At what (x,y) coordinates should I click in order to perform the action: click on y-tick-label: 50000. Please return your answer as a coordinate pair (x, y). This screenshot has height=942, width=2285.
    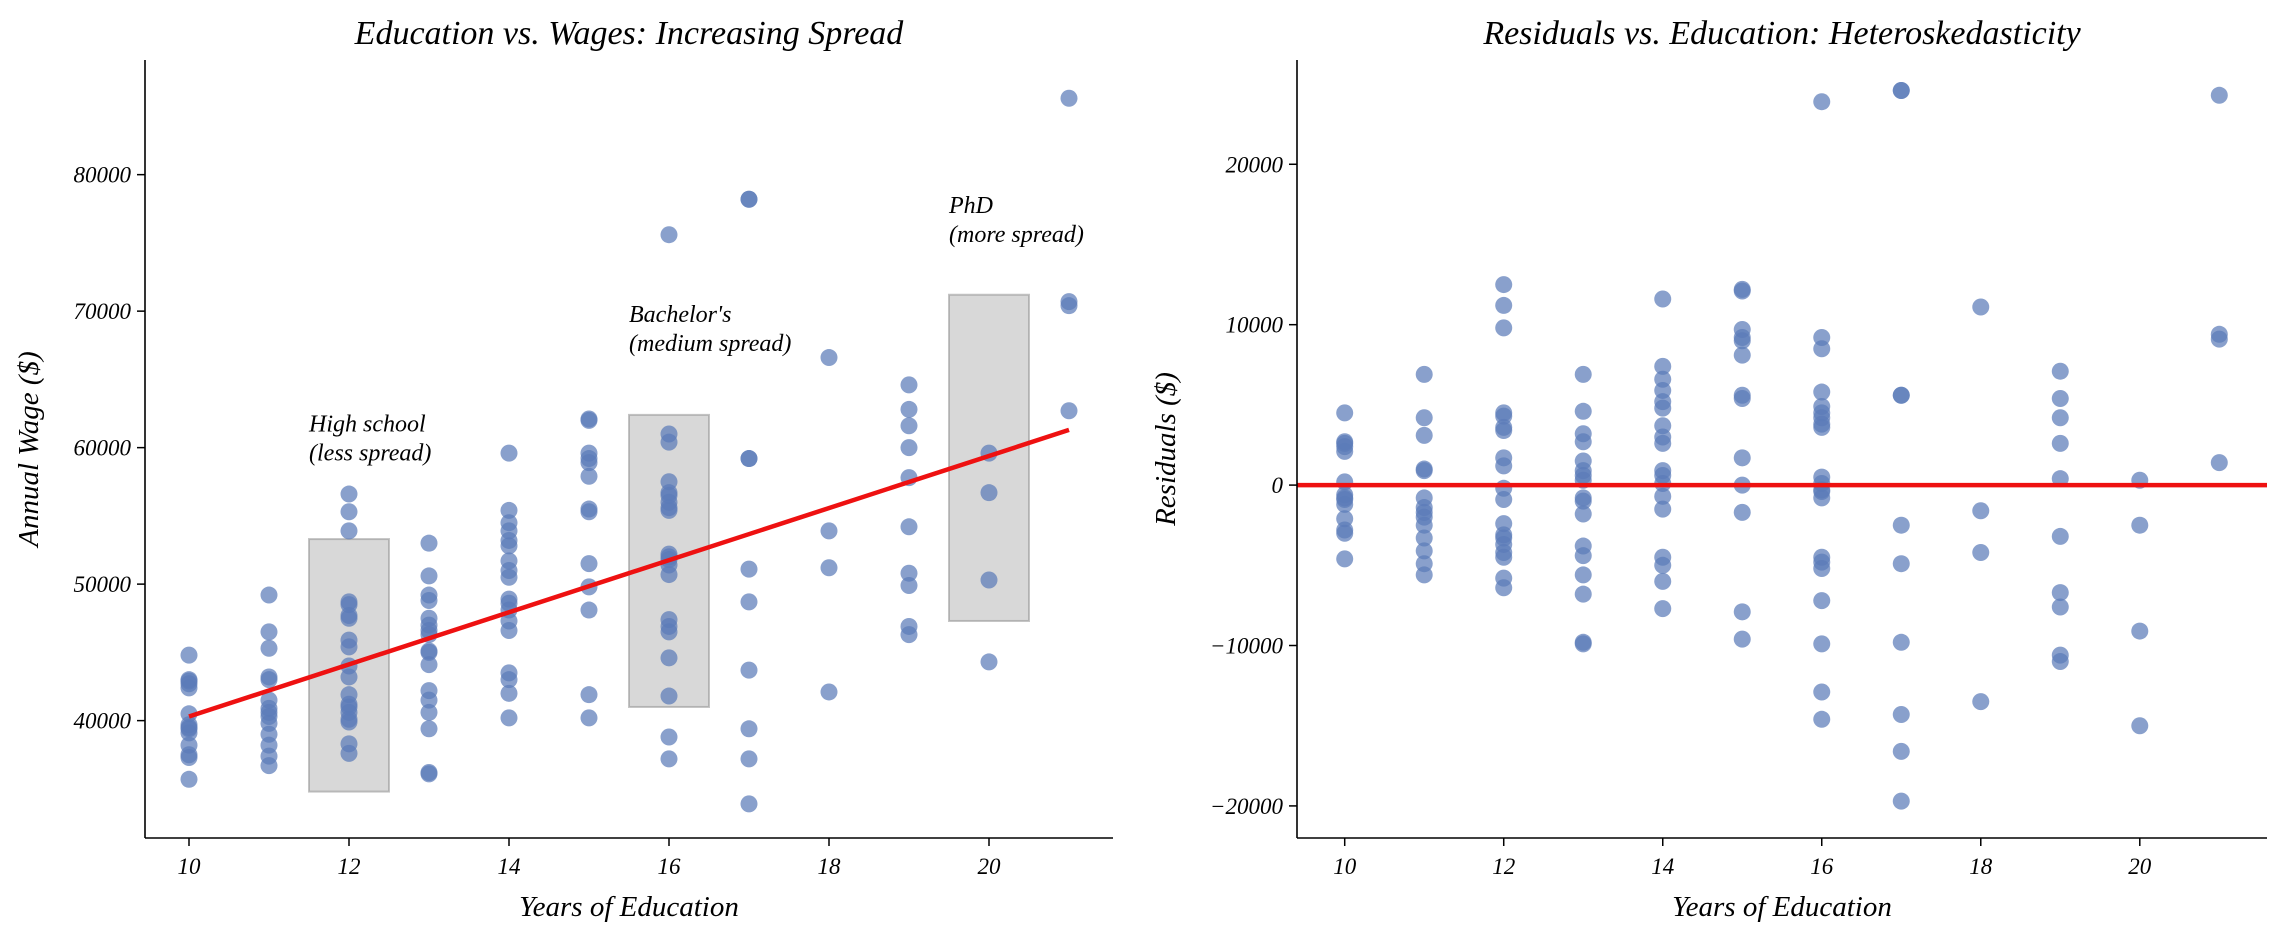
    Looking at the image, I should click on (103, 584).